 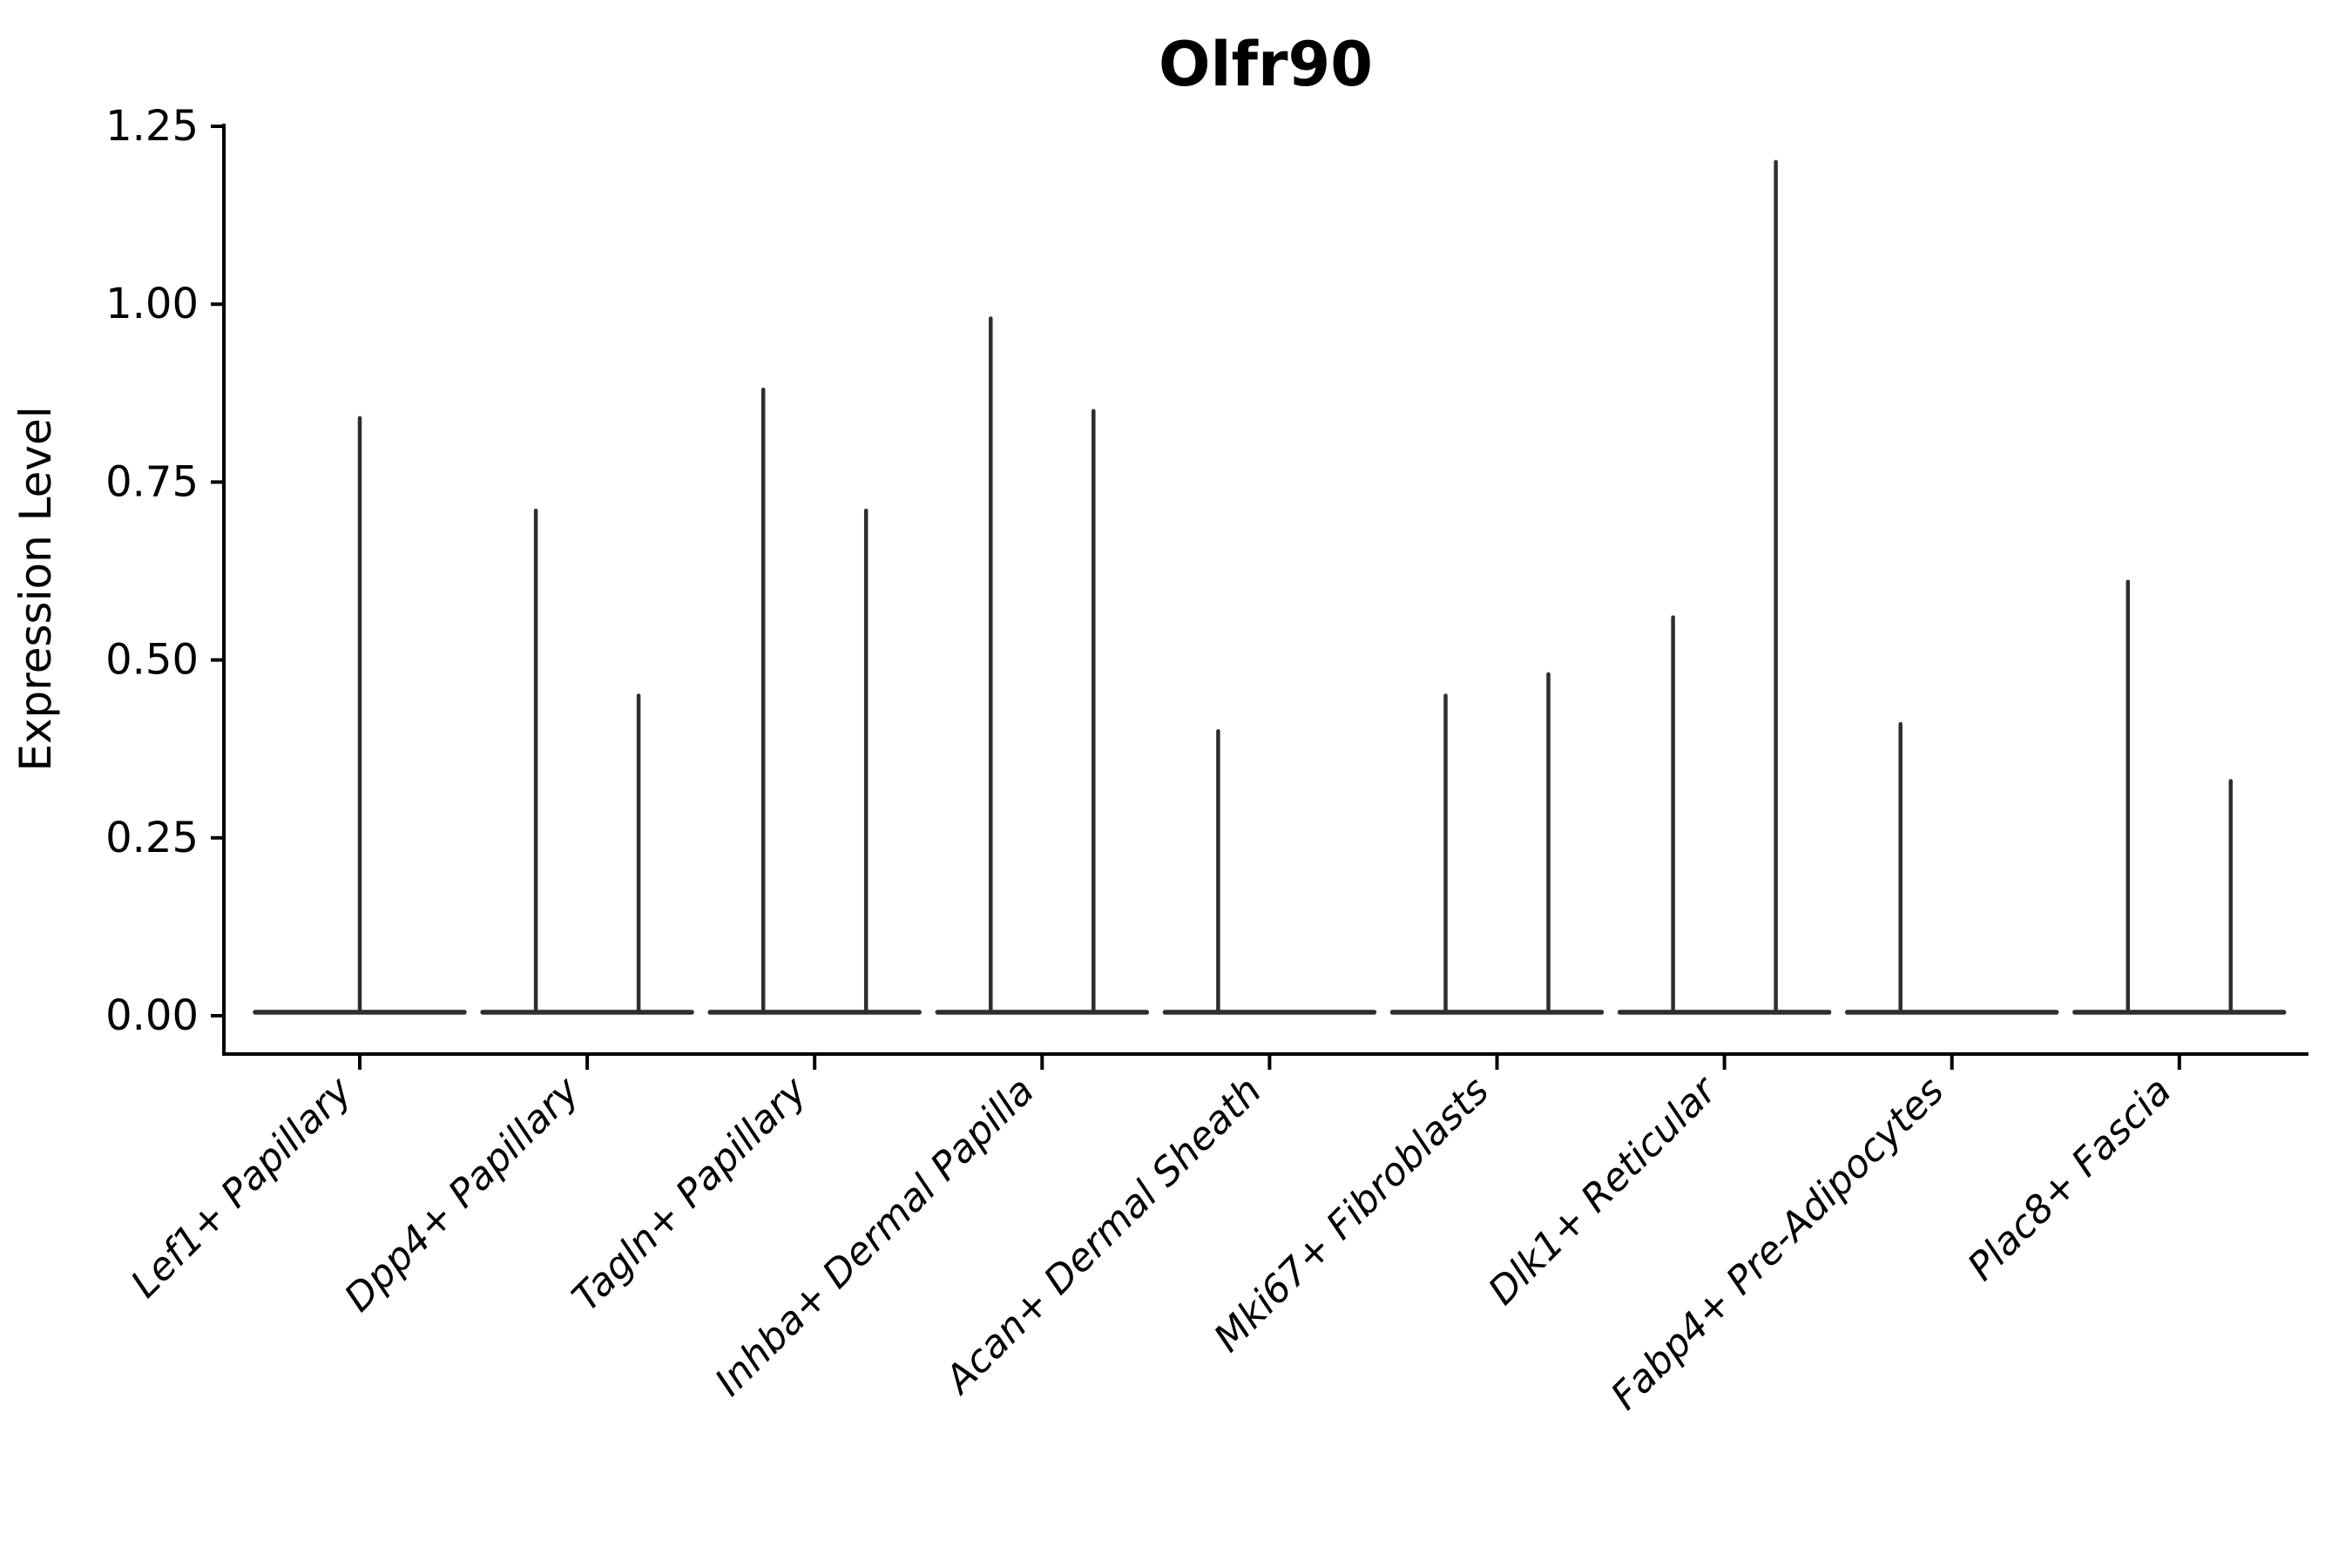 I want to click on x-tick-label: Lef1+ Papillary, so click(x=242, y=1187).